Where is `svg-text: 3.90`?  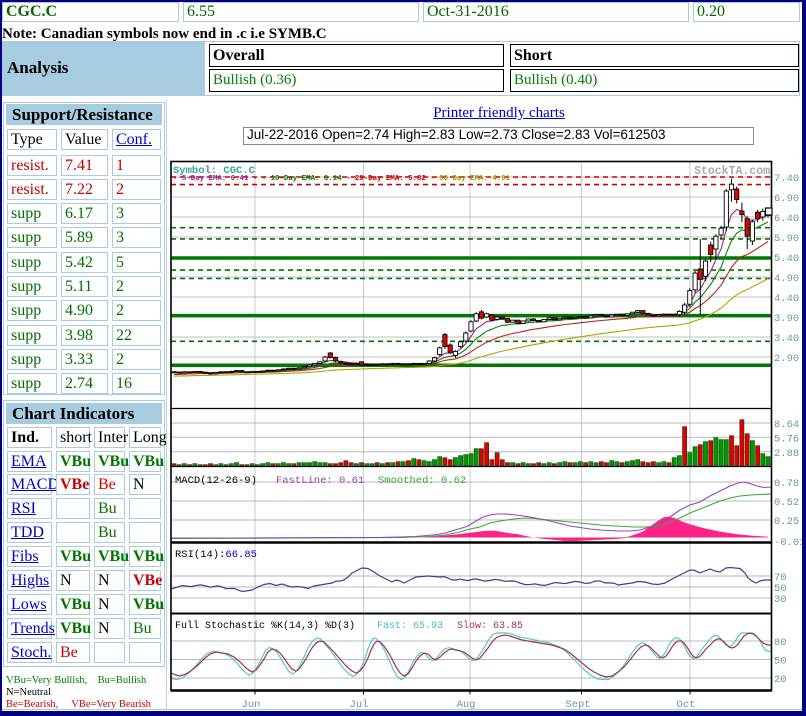 svg-text: 3.90 is located at coordinates (786, 319).